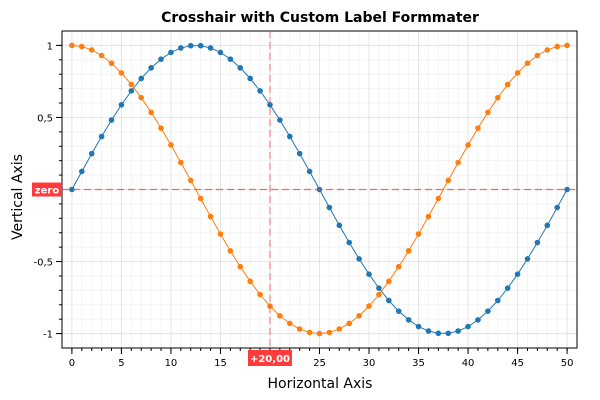 This screenshot has width=600, height=400. I want to click on crosshair-y-badge, so click(47, 189).